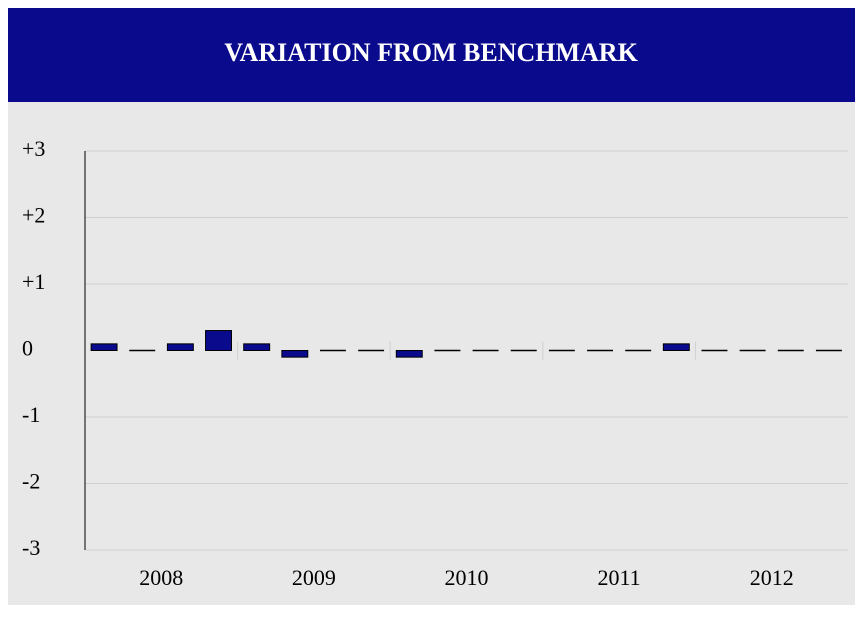 The width and height of the screenshot is (863, 625). What do you see at coordinates (161, 577) in the screenshot?
I see `x-tick-label: 2008` at bounding box center [161, 577].